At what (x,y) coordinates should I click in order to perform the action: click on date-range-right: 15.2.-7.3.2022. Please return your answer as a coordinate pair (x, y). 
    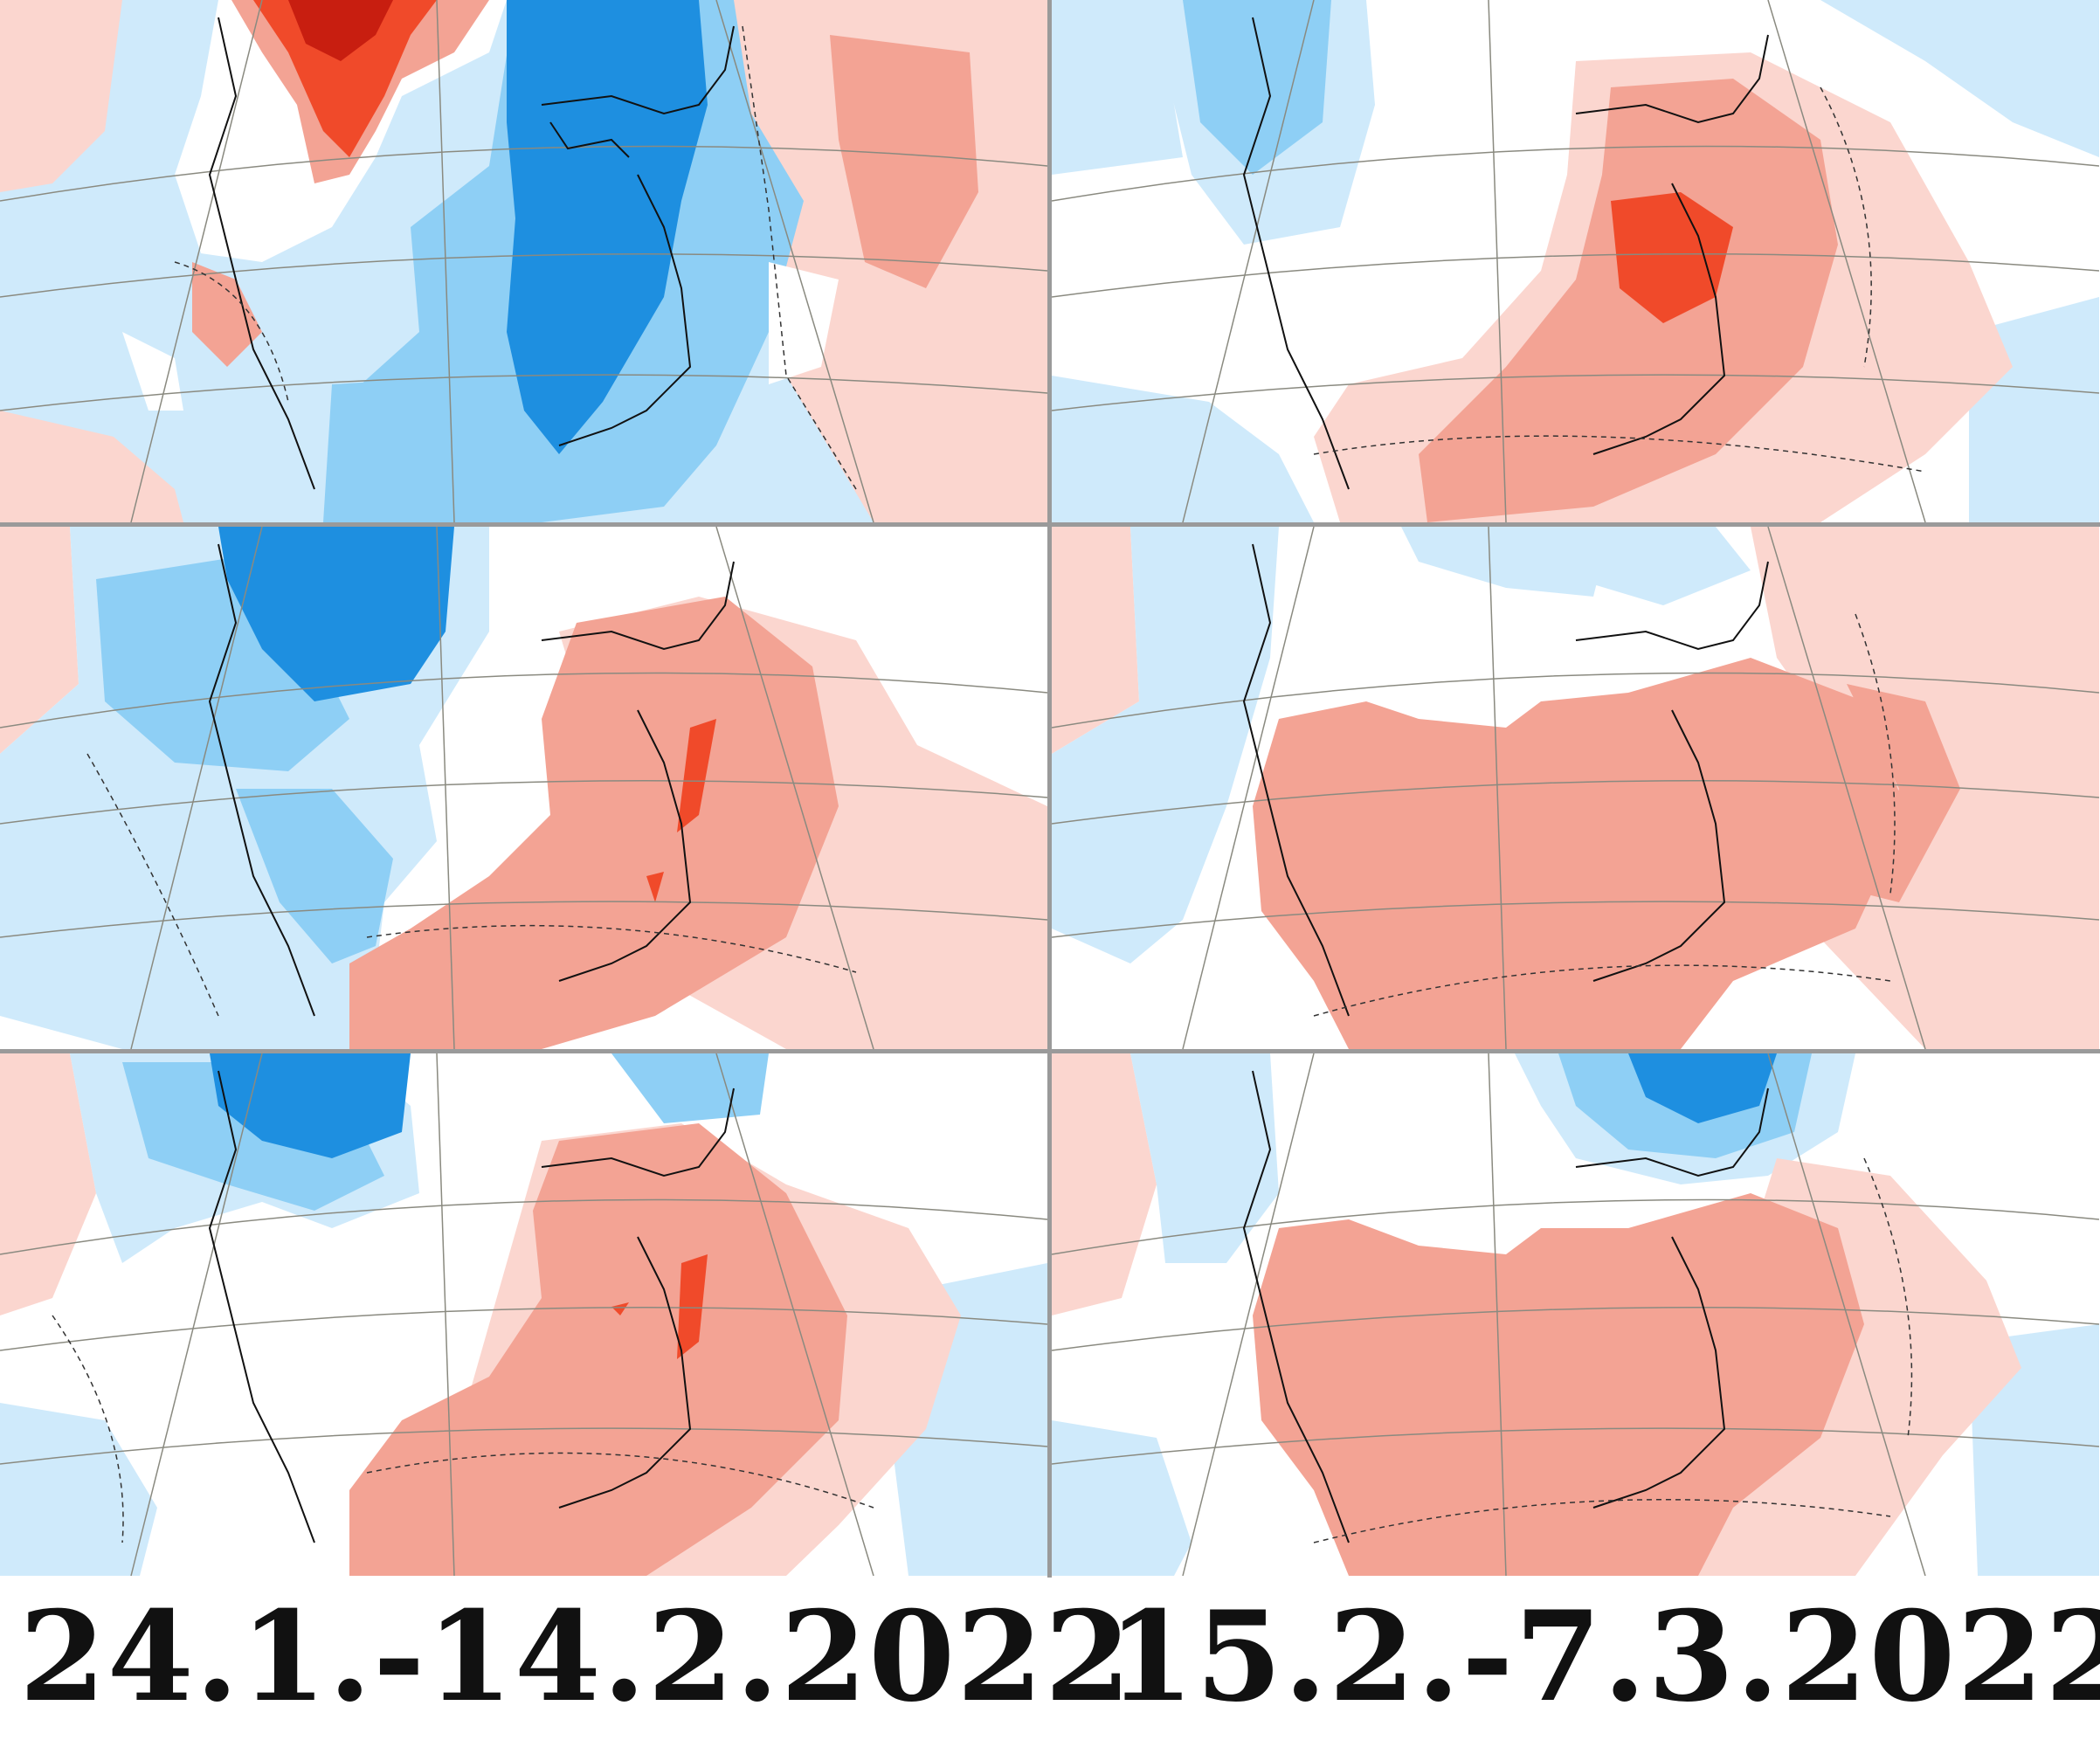
    Looking at the image, I should click on (1604, 1657).